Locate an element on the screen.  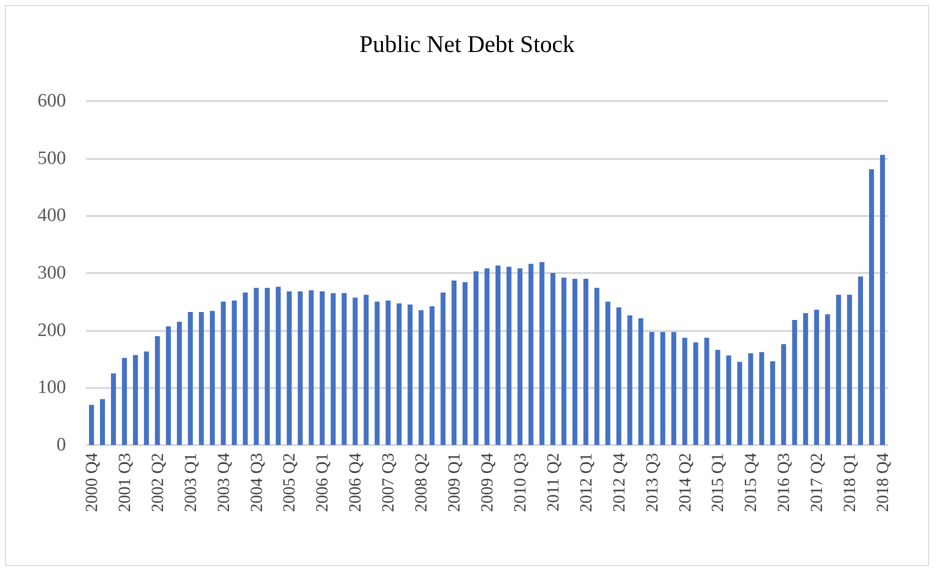
x-tick-label: 2009 Q4 is located at coordinates (487, 482).